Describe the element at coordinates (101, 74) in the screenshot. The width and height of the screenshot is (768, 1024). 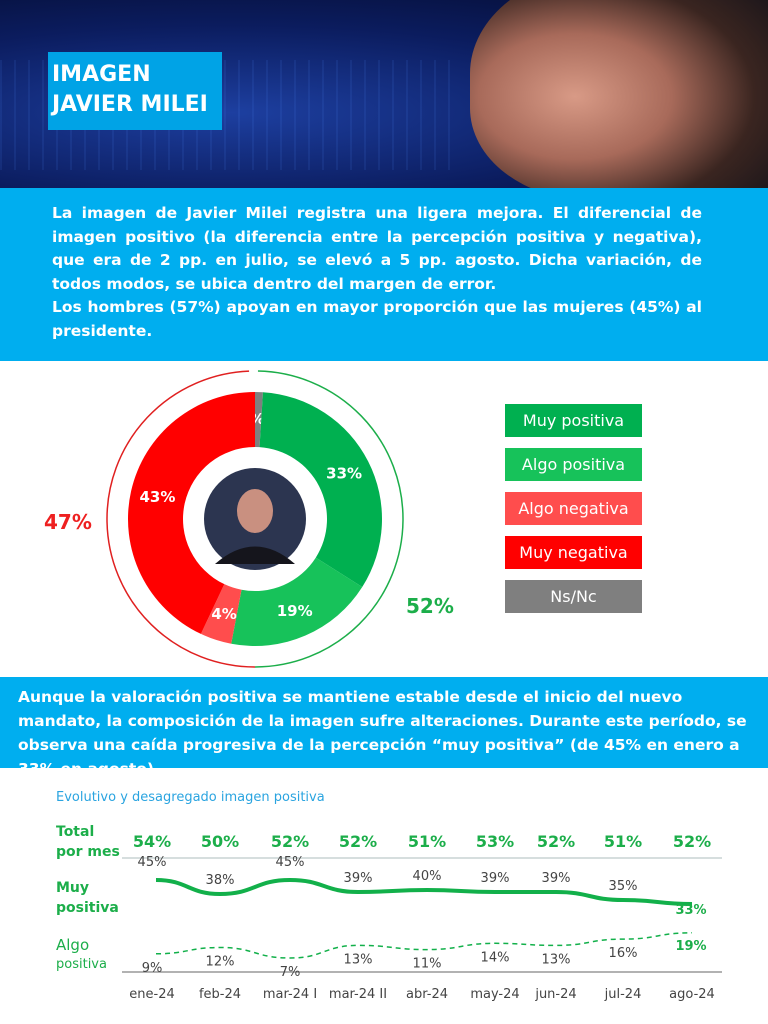
I see `title-line: IMAGEN` at that location.